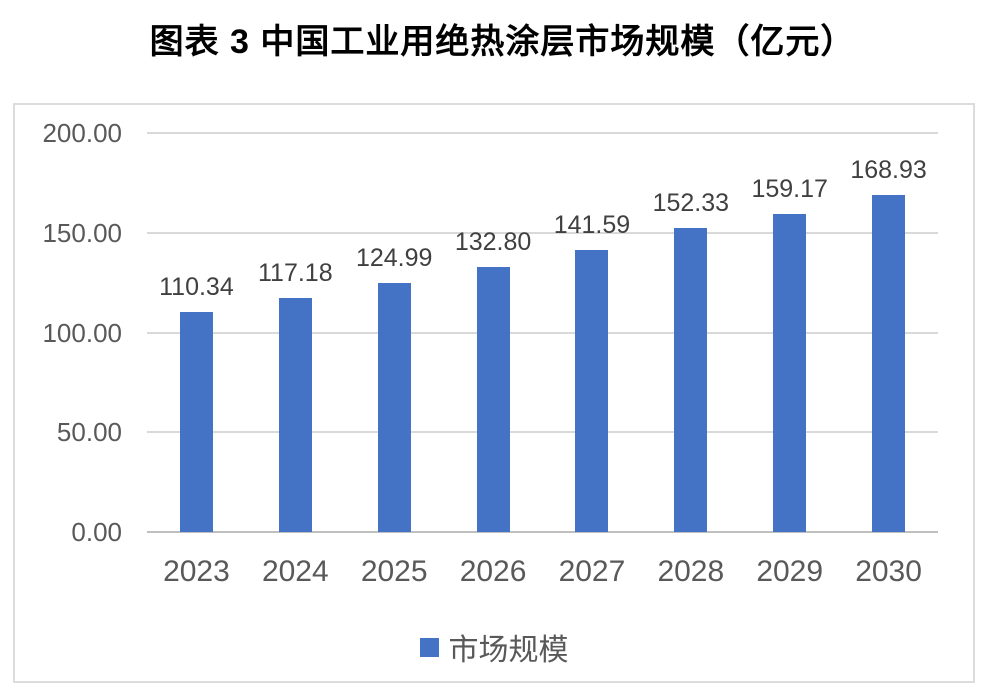 The height and width of the screenshot is (691, 1005). Describe the element at coordinates (82, 232) in the screenshot. I see `y-tick-label: 150.00` at that location.